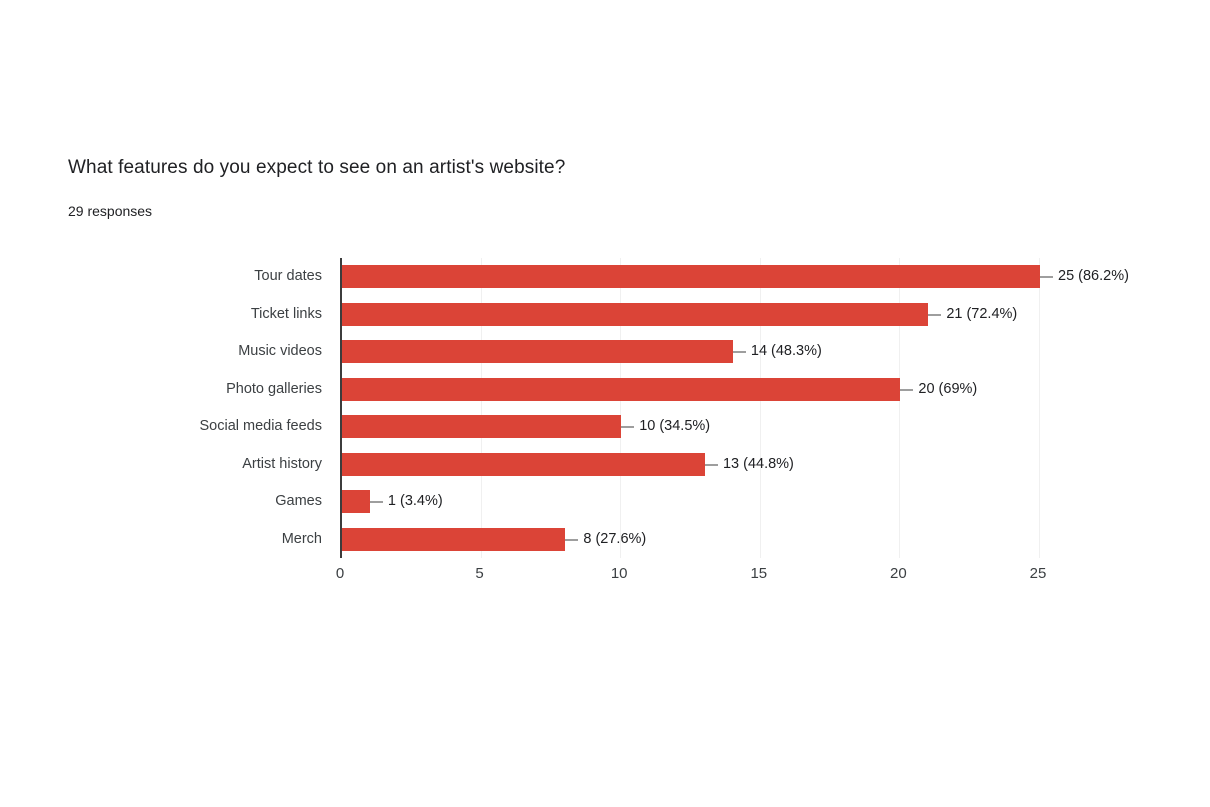 The width and height of the screenshot is (1210, 807). What do you see at coordinates (691, 502) in the screenshot?
I see `bar-row: 1 (3.4%)` at bounding box center [691, 502].